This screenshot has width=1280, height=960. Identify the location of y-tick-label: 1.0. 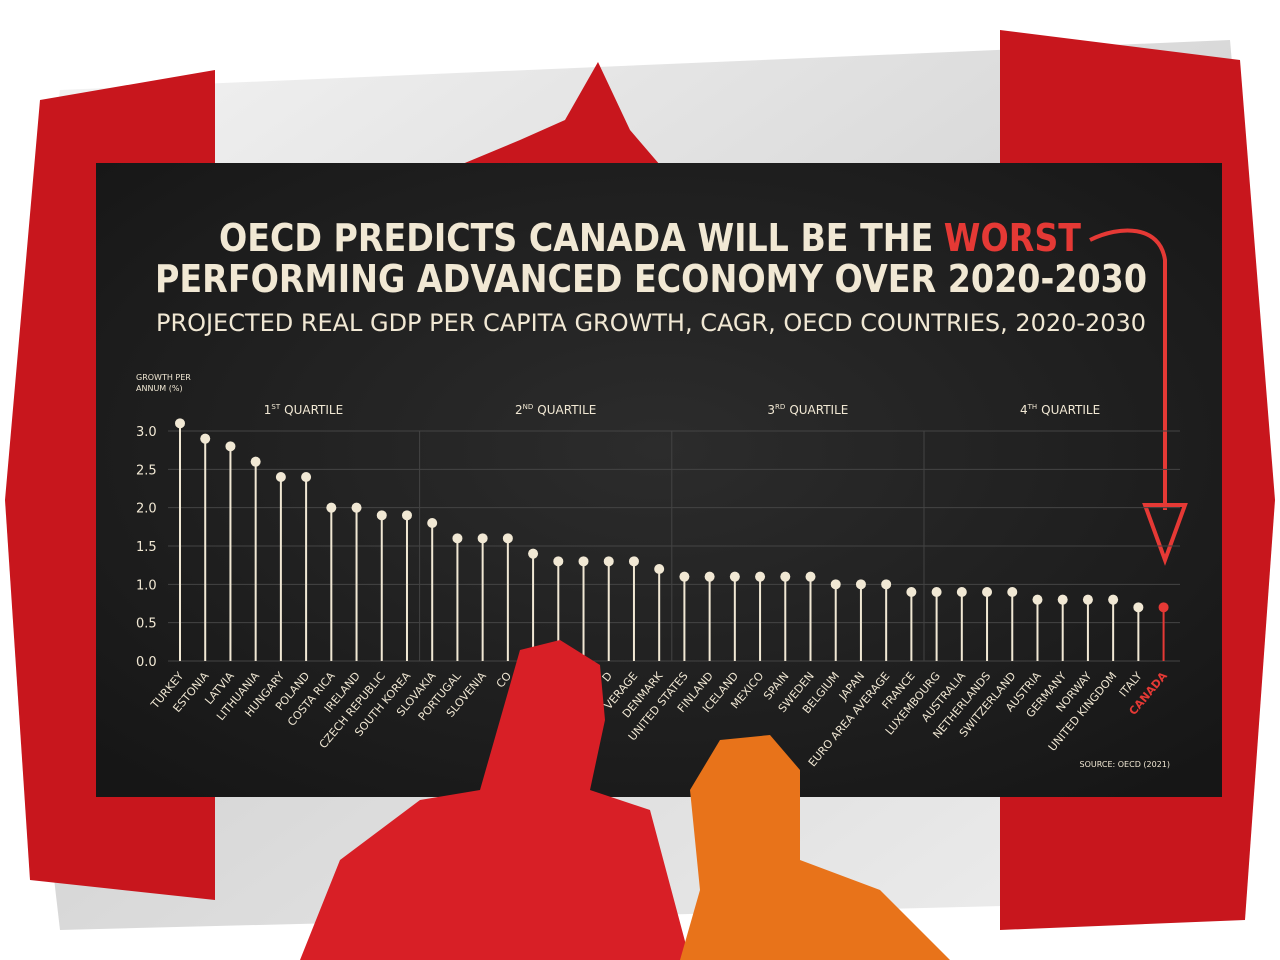
(146, 585).